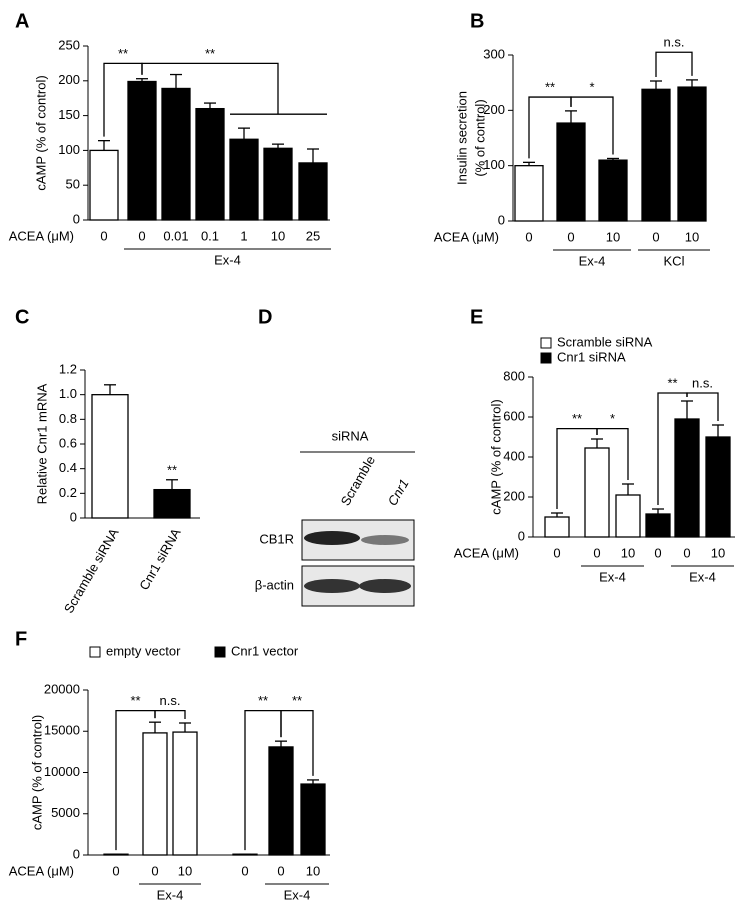  What do you see at coordinates (265, 317) in the screenshot?
I see `panel-letter: D` at bounding box center [265, 317].